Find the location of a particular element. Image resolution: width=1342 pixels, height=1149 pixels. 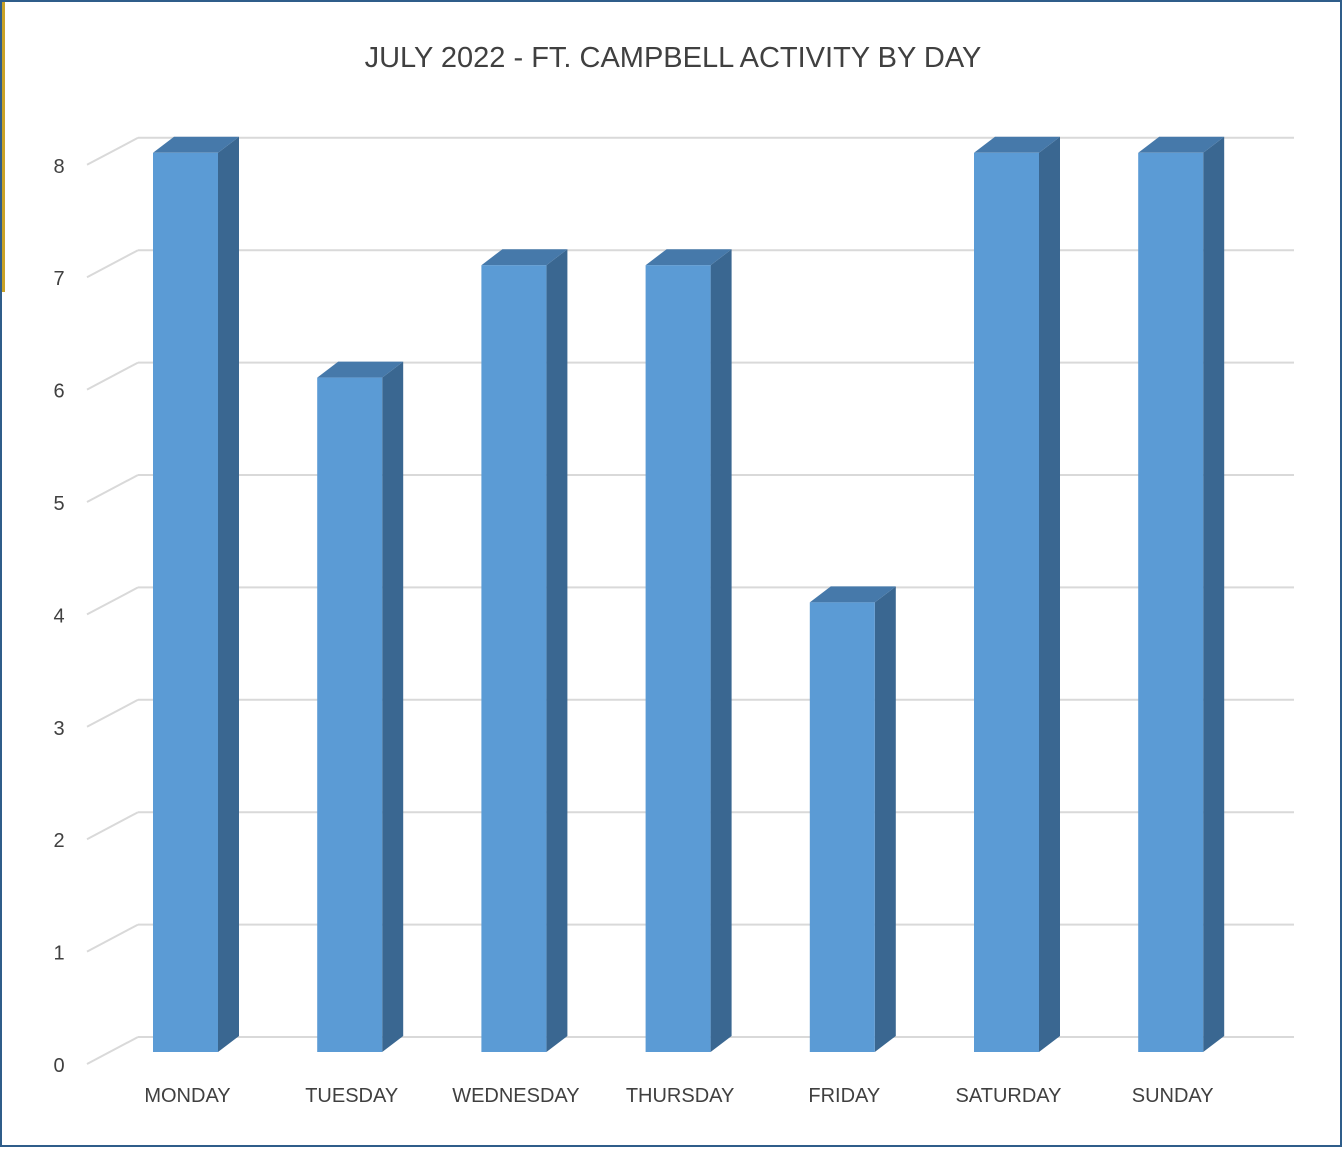

y-tick-label: 4 is located at coordinates (58, 616).